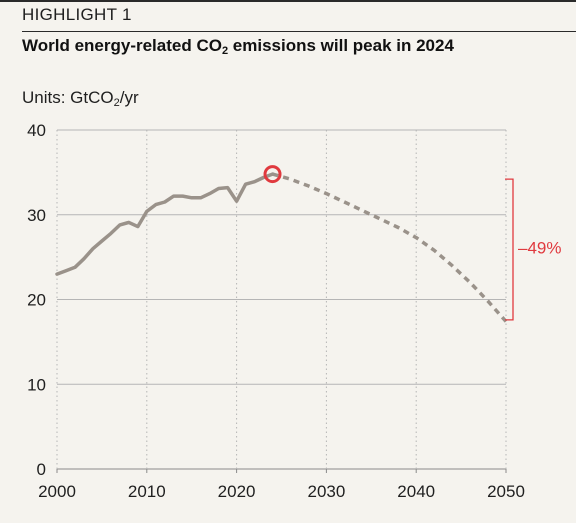  What do you see at coordinates (41, 469) in the screenshot?
I see `y-tick-label-0: 0` at bounding box center [41, 469].